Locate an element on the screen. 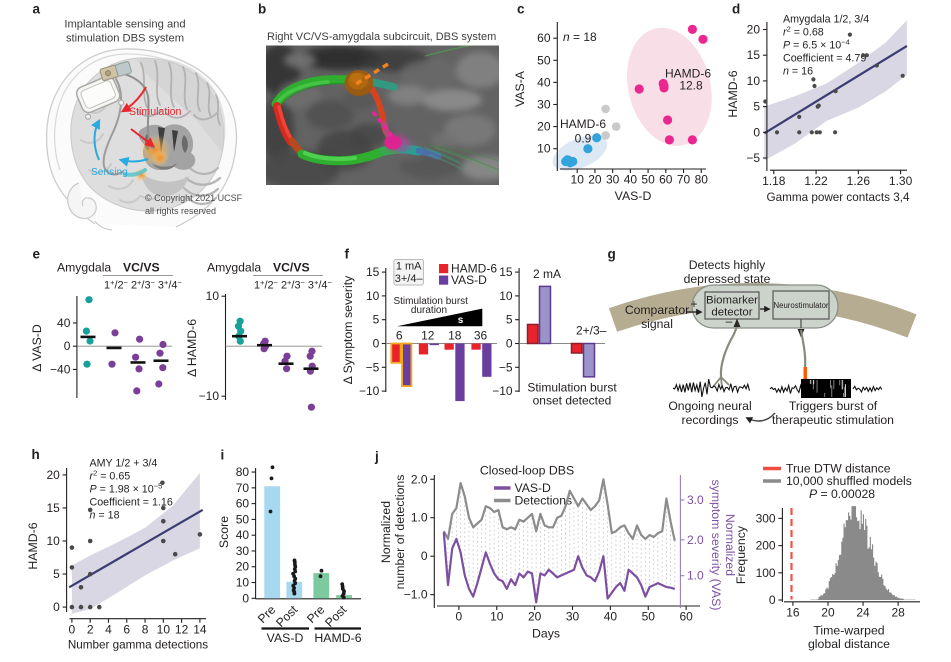  svg-text: Neurostimulator is located at coordinates (800, 305).